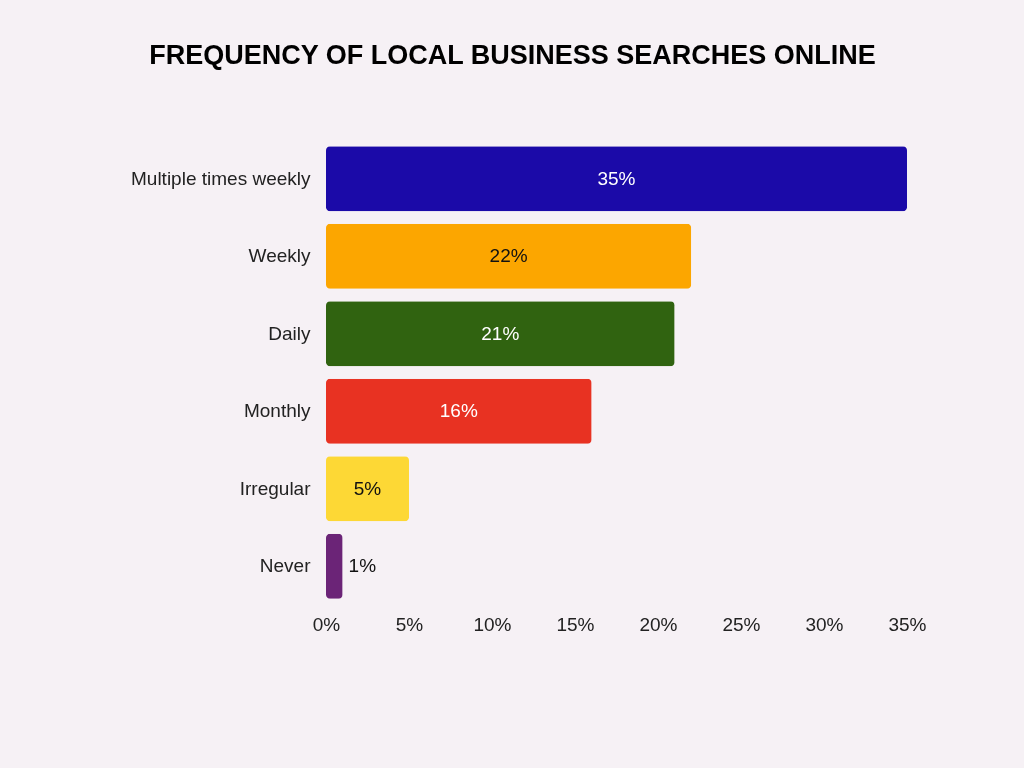 Image resolution: width=1024 pixels, height=768 pixels. What do you see at coordinates (279, 256) in the screenshot?
I see `y-tick-label: Weekly` at bounding box center [279, 256].